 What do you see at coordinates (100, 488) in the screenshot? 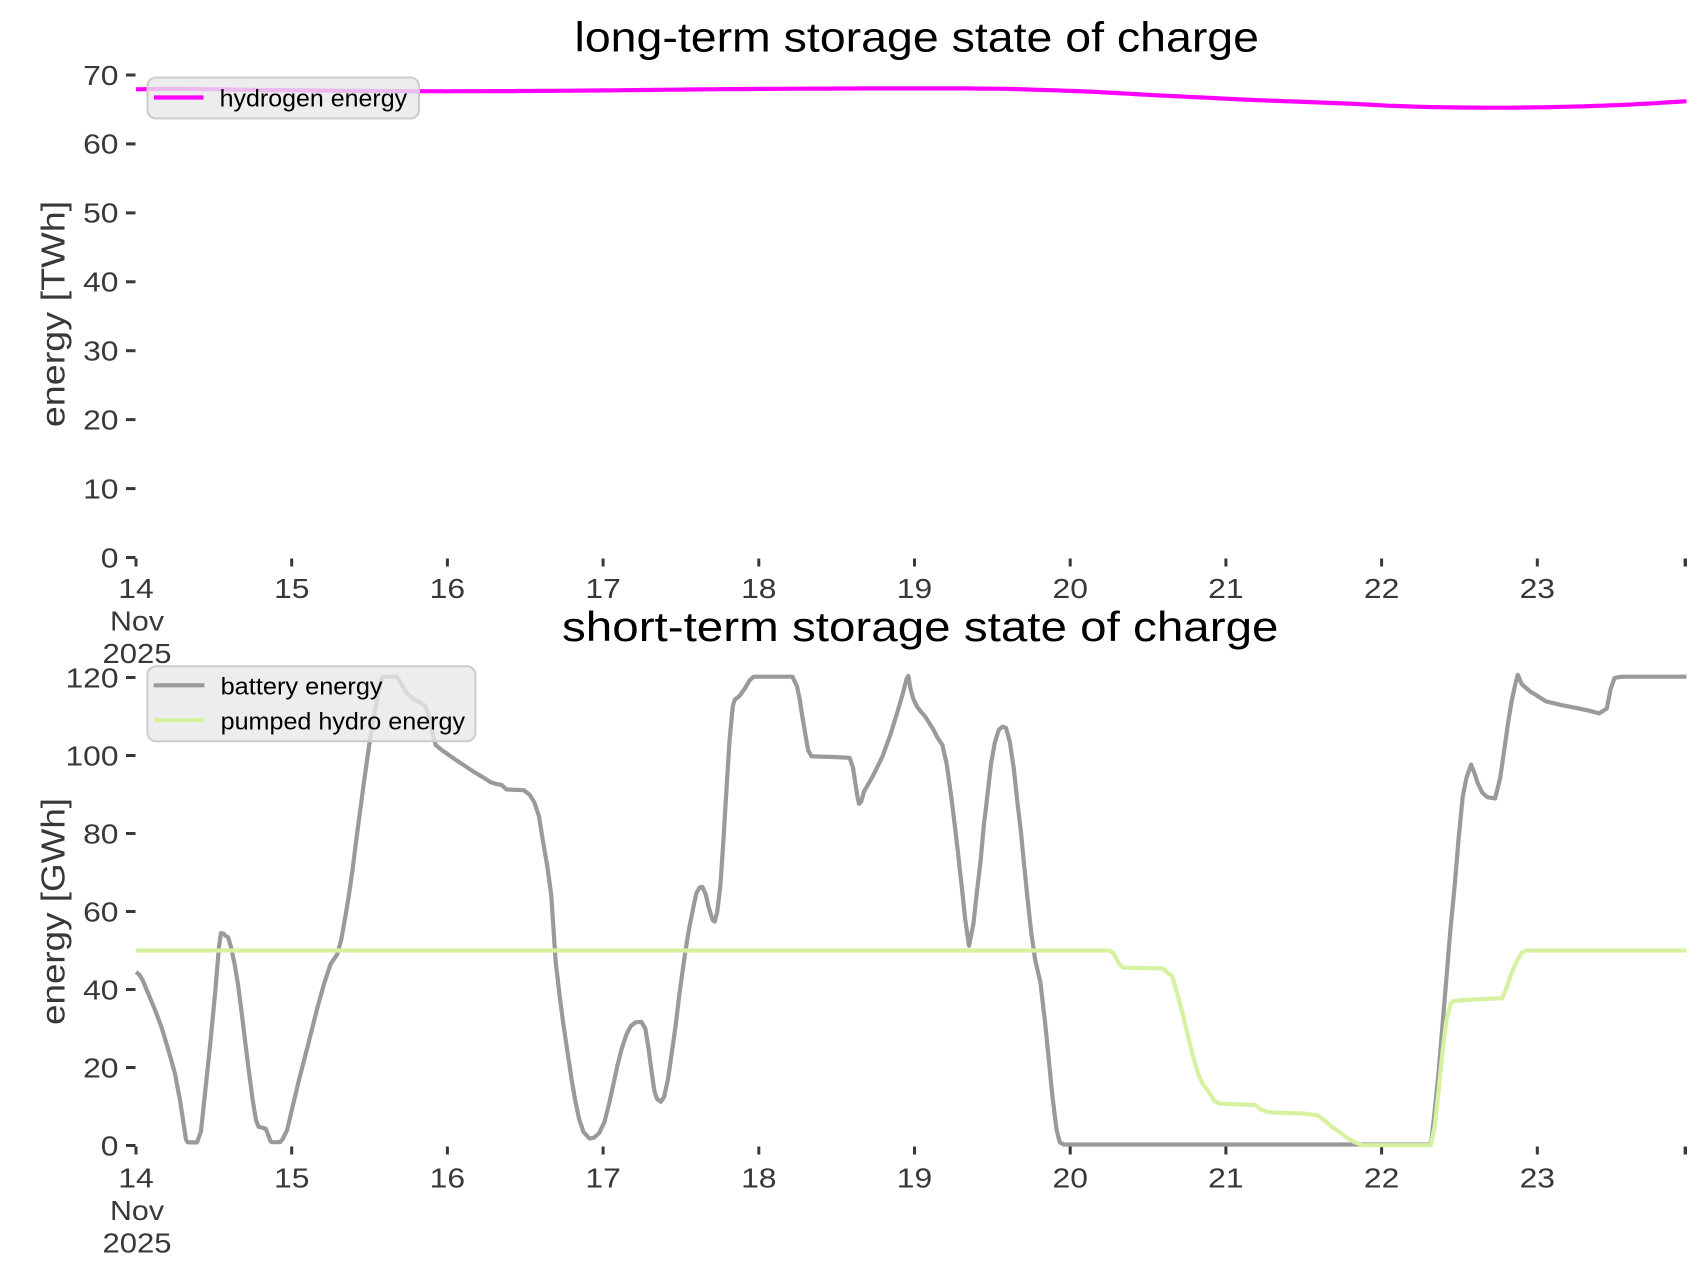
I see `svg-text: 10` at bounding box center [100, 488].